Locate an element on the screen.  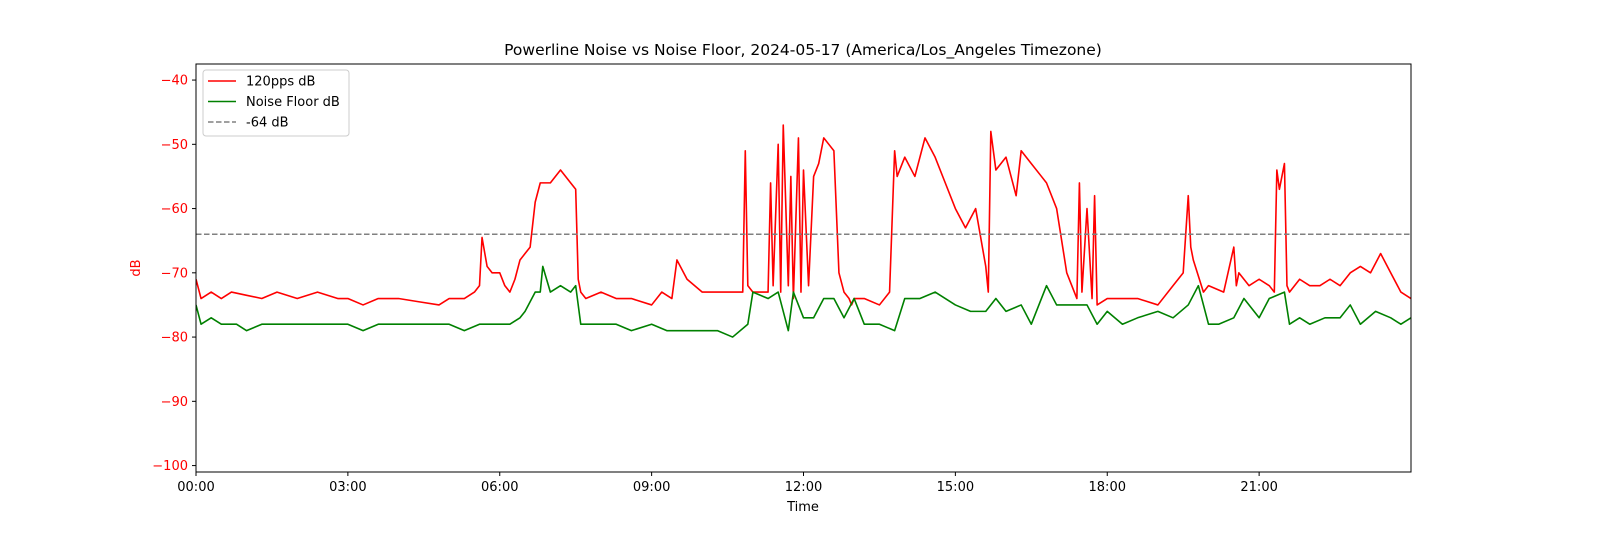
legend-label-3: -64 dB is located at coordinates (267, 123).